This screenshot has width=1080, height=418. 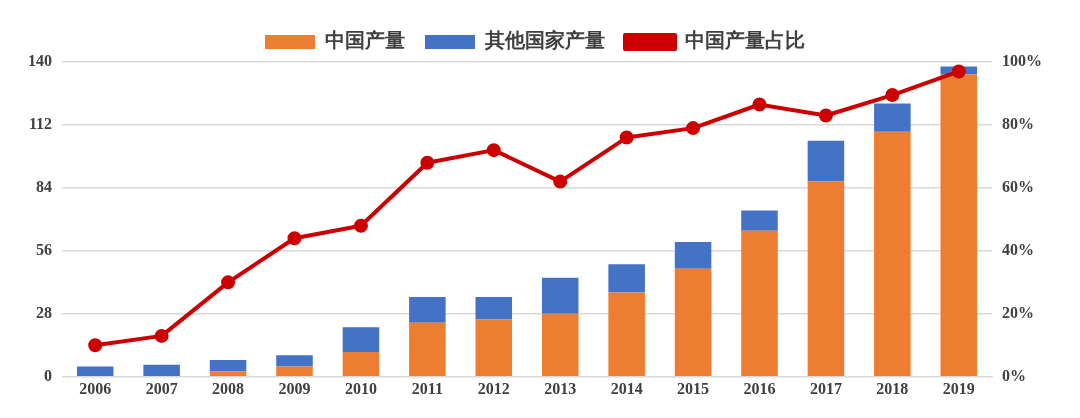 What do you see at coordinates (693, 388) in the screenshot?
I see `x-tick-label: 2015` at bounding box center [693, 388].